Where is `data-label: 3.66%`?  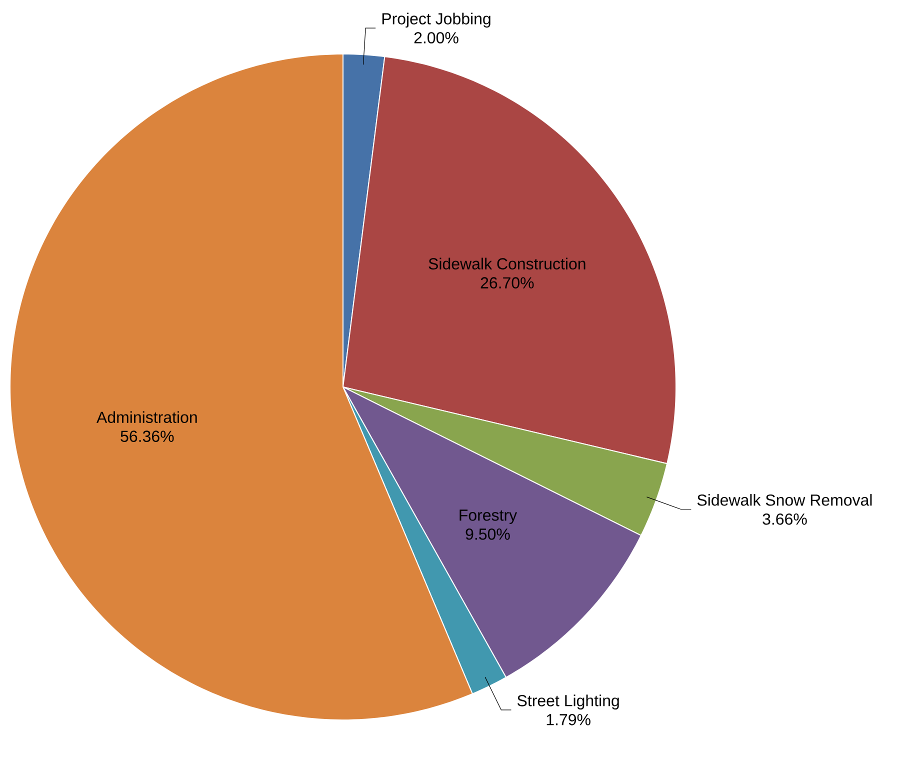 data-label: 3.66% is located at coordinates (784, 519).